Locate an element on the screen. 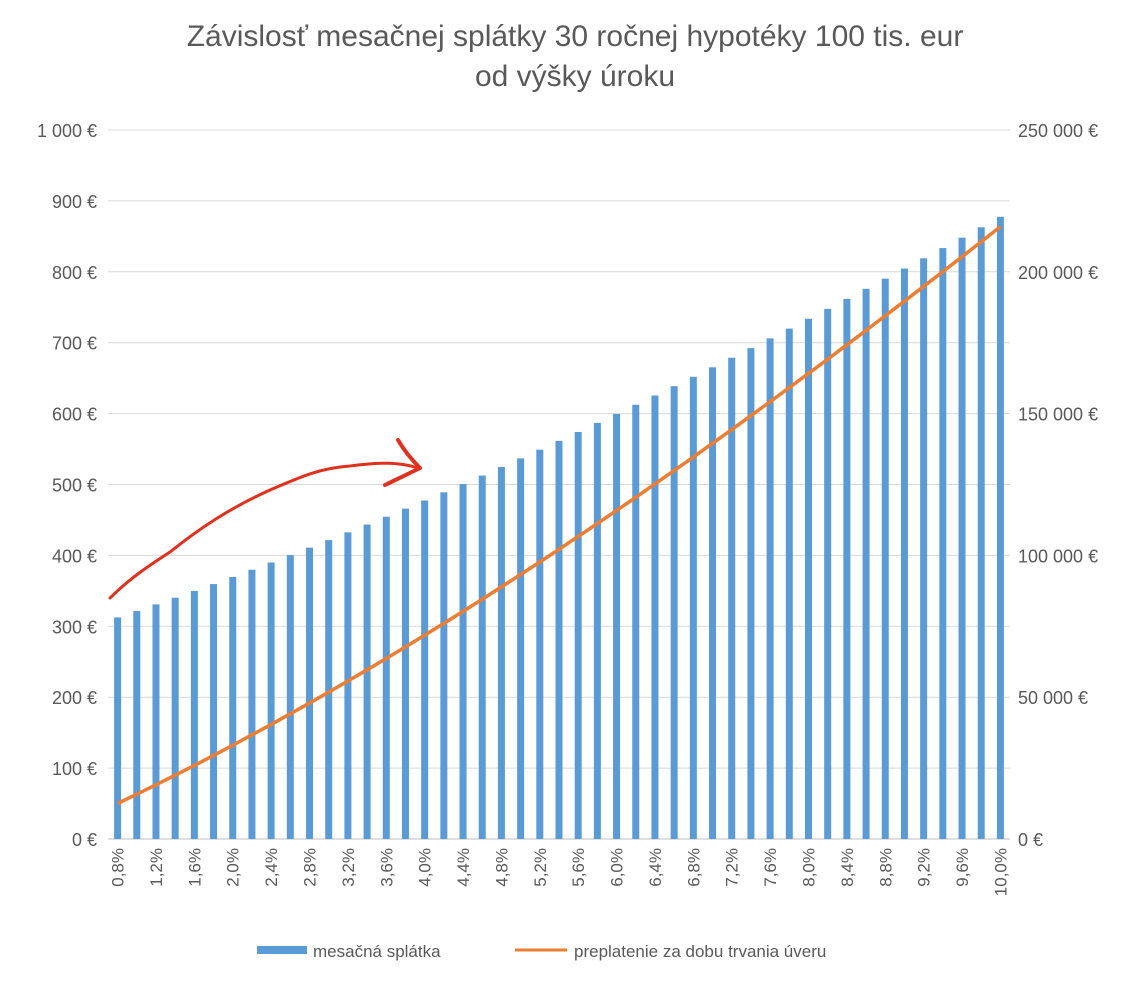 The image size is (1146, 997). right-tick-label: 150 000 € is located at coordinates (1058, 415).